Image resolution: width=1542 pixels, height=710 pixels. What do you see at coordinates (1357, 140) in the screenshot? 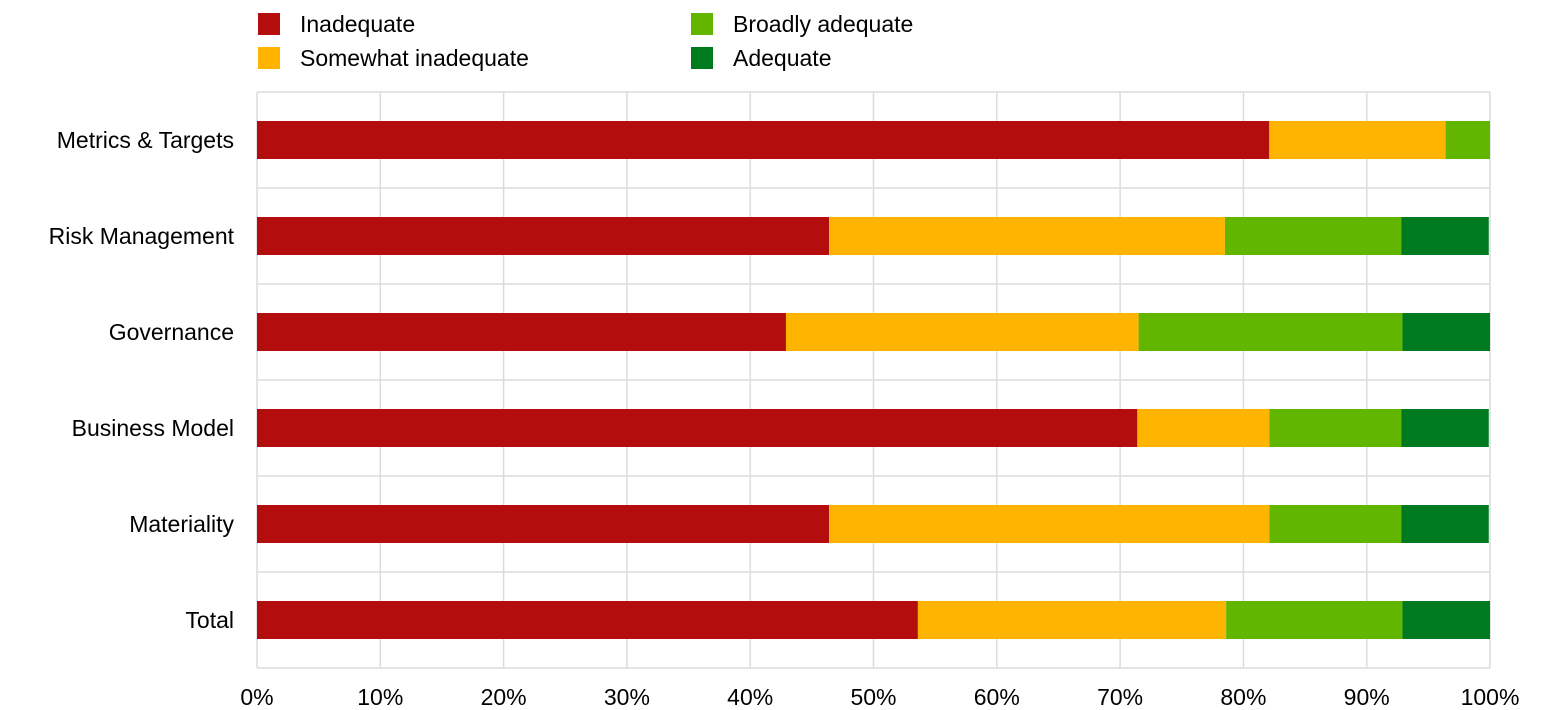
I see `bar-metrics-and-targets-somewhat-inadequate` at bounding box center [1357, 140].